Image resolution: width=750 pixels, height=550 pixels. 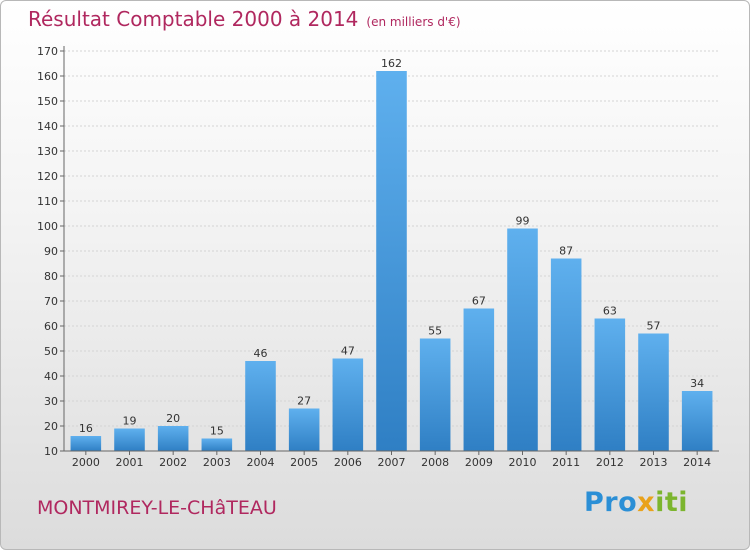 I want to click on bar-2001, so click(x=129, y=439).